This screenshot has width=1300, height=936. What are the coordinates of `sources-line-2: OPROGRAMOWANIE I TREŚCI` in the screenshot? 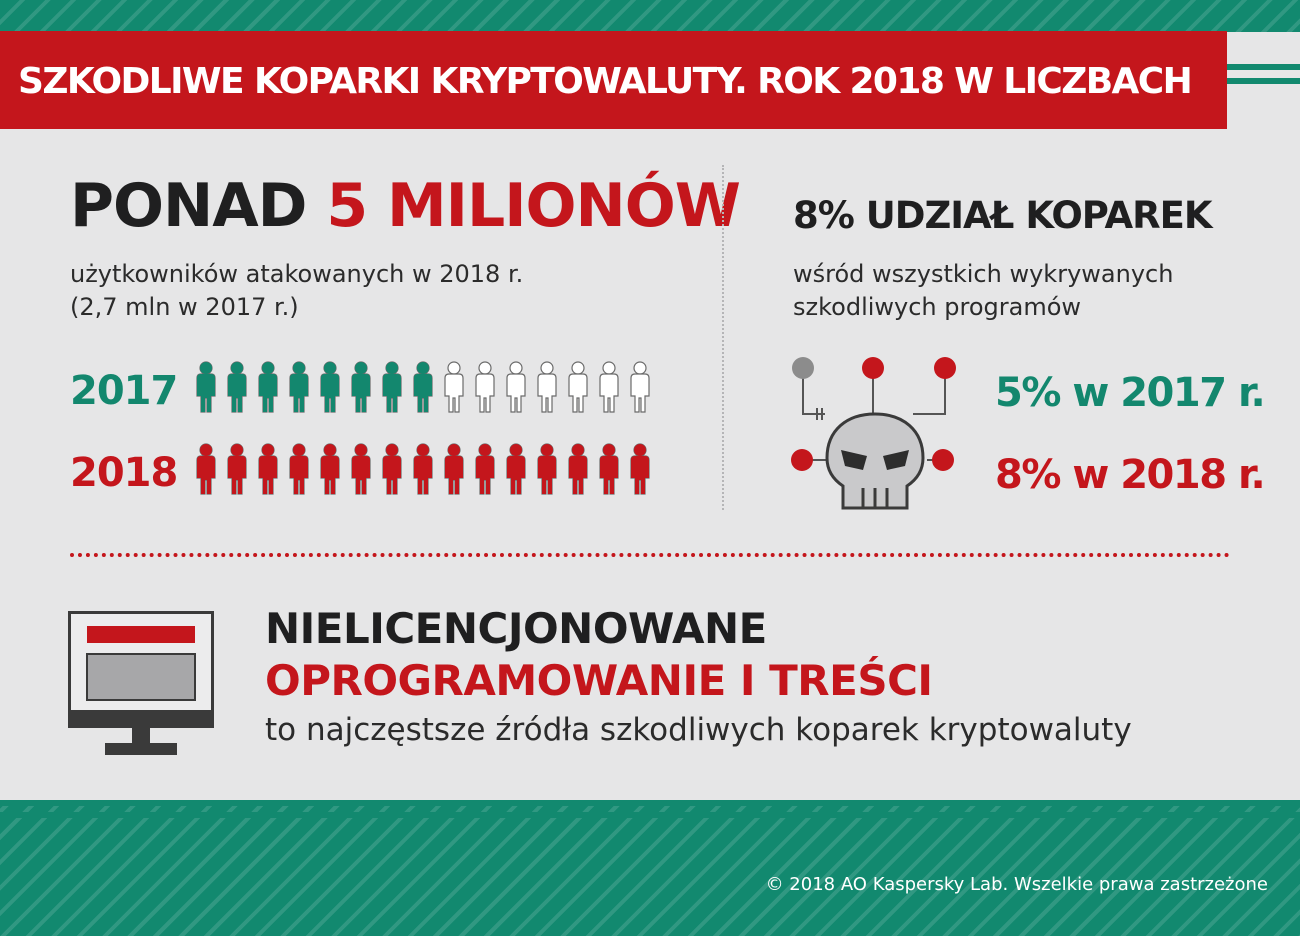 It's located at (599, 680).